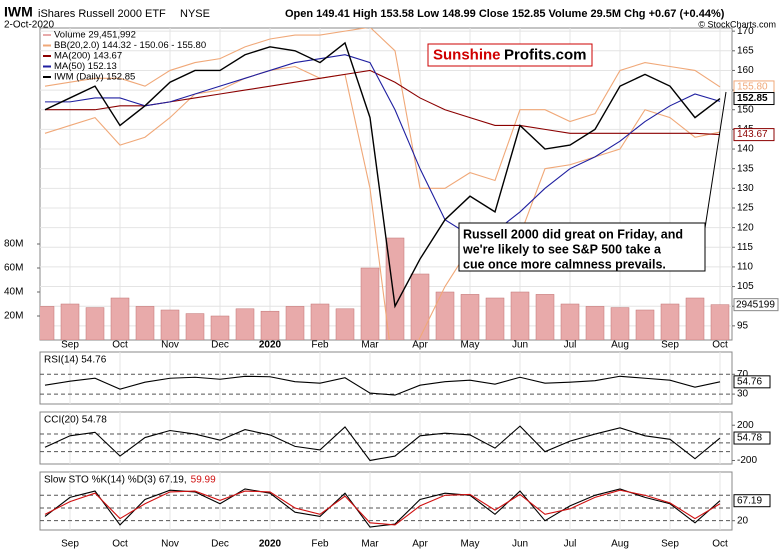 This screenshot has width=780, height=552. I want to click on legend-entry: BB(20,2.0) 144.32 - 150.06 - 155.80, so click(130, 45).